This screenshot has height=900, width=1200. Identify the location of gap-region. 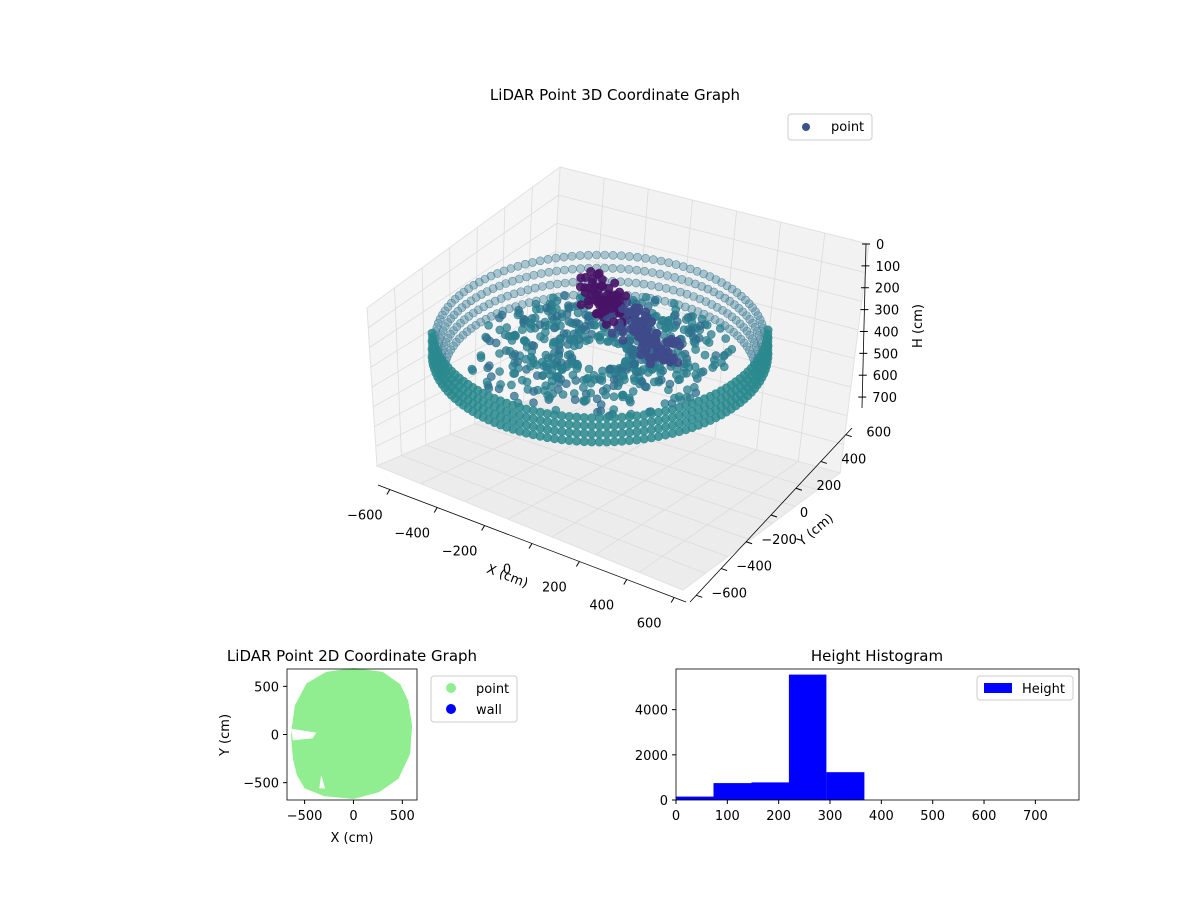
(303, 734).